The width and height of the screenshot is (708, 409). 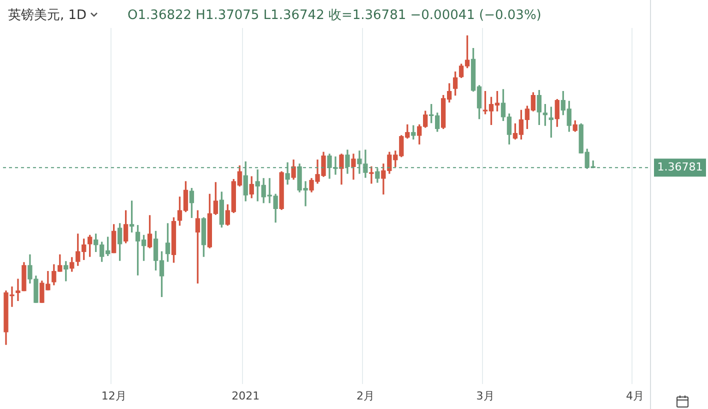 I want to click on x-tick-label: 3月, so click(x=485, y=395).